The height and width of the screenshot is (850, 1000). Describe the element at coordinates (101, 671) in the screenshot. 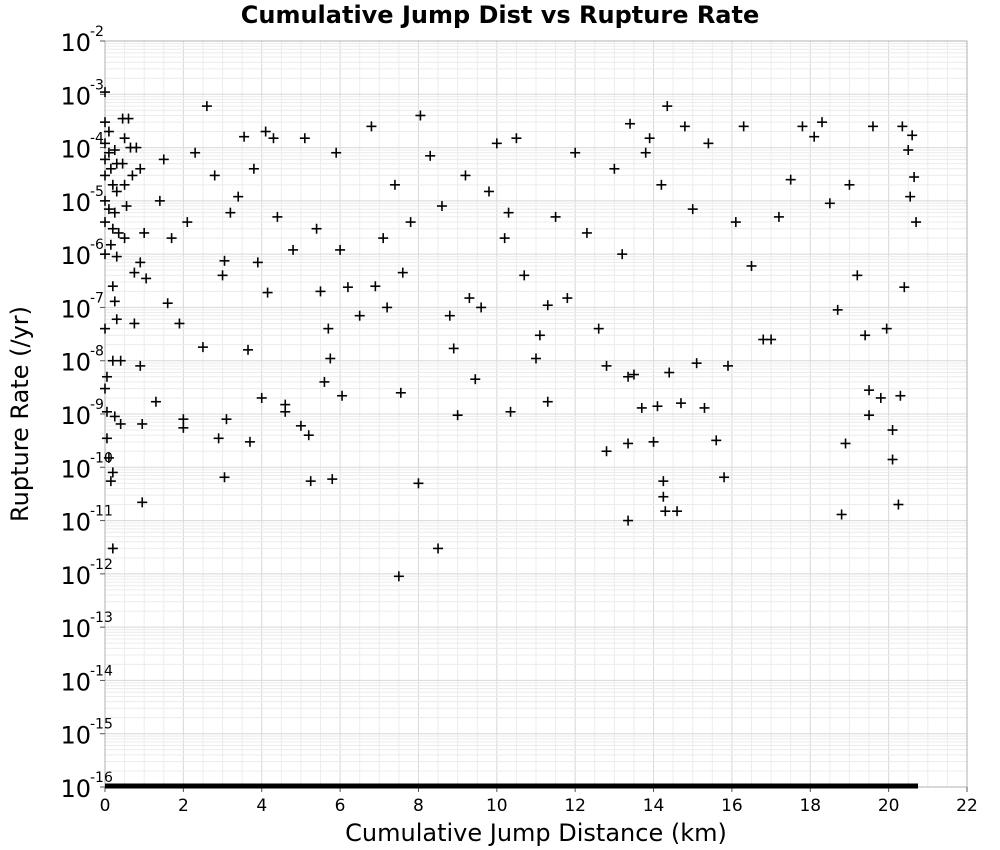

I see `y-tick-label-exponent: -14` at that location.